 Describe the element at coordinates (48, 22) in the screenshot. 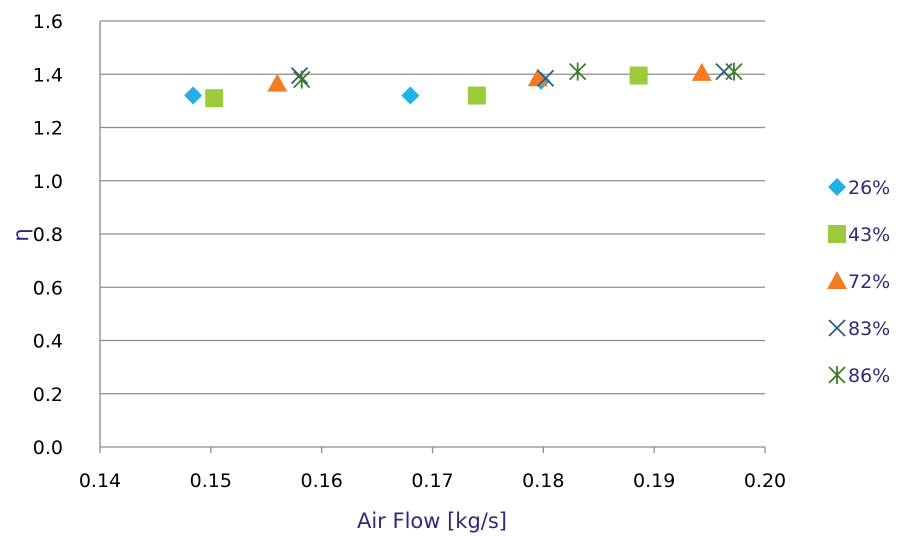

I see `y-tick-label: 1.6` at that location.